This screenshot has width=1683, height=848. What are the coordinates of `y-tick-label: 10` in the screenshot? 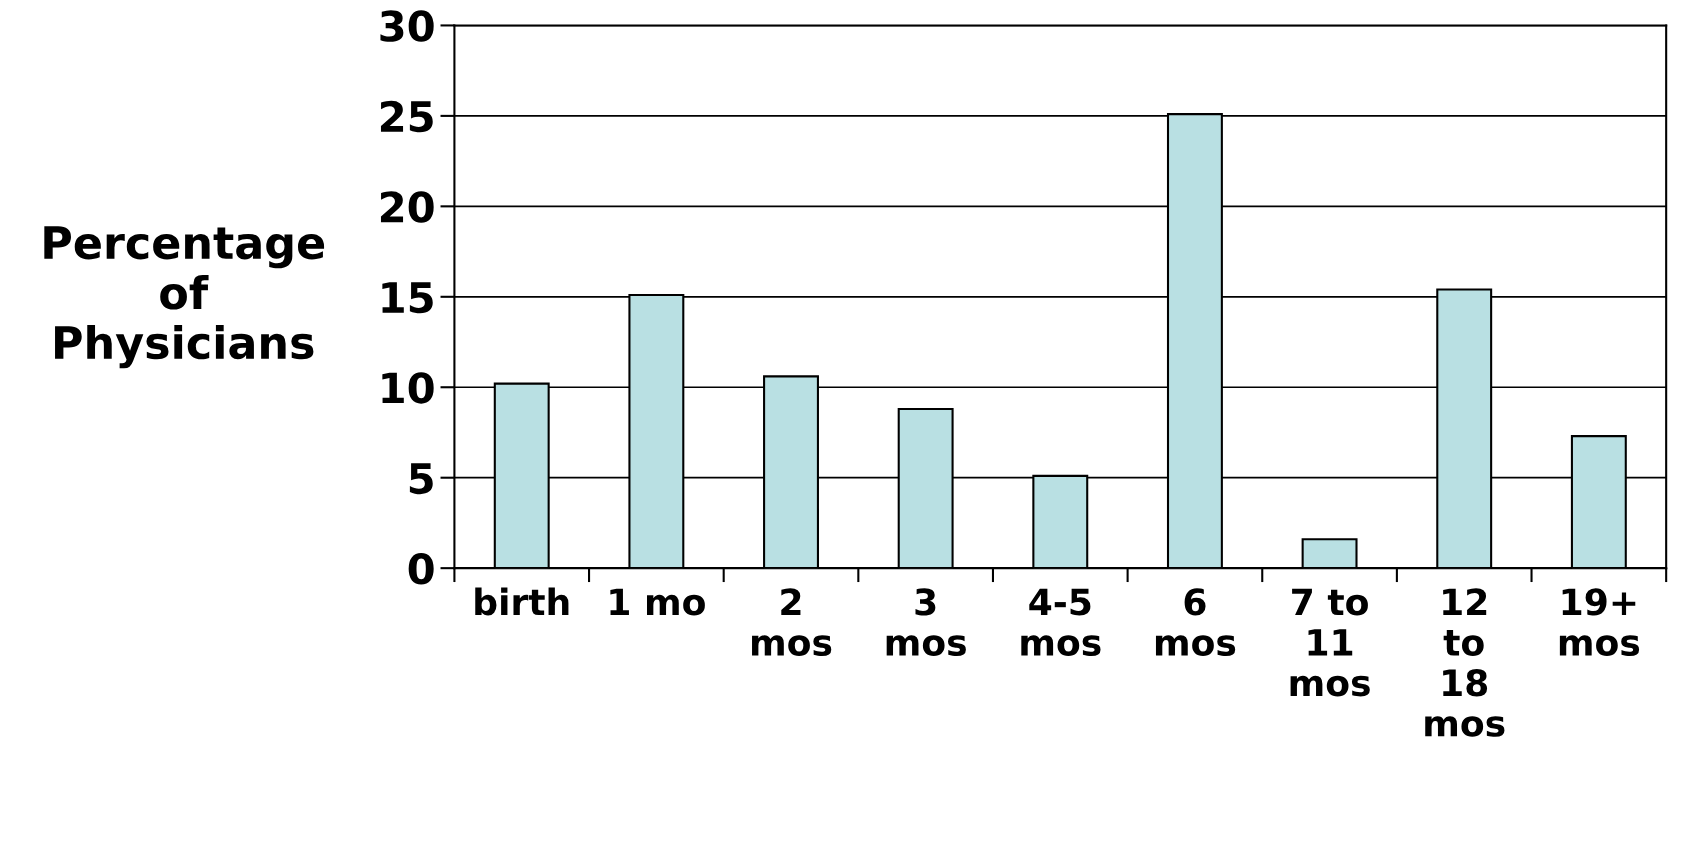 It's located at (408, 388).